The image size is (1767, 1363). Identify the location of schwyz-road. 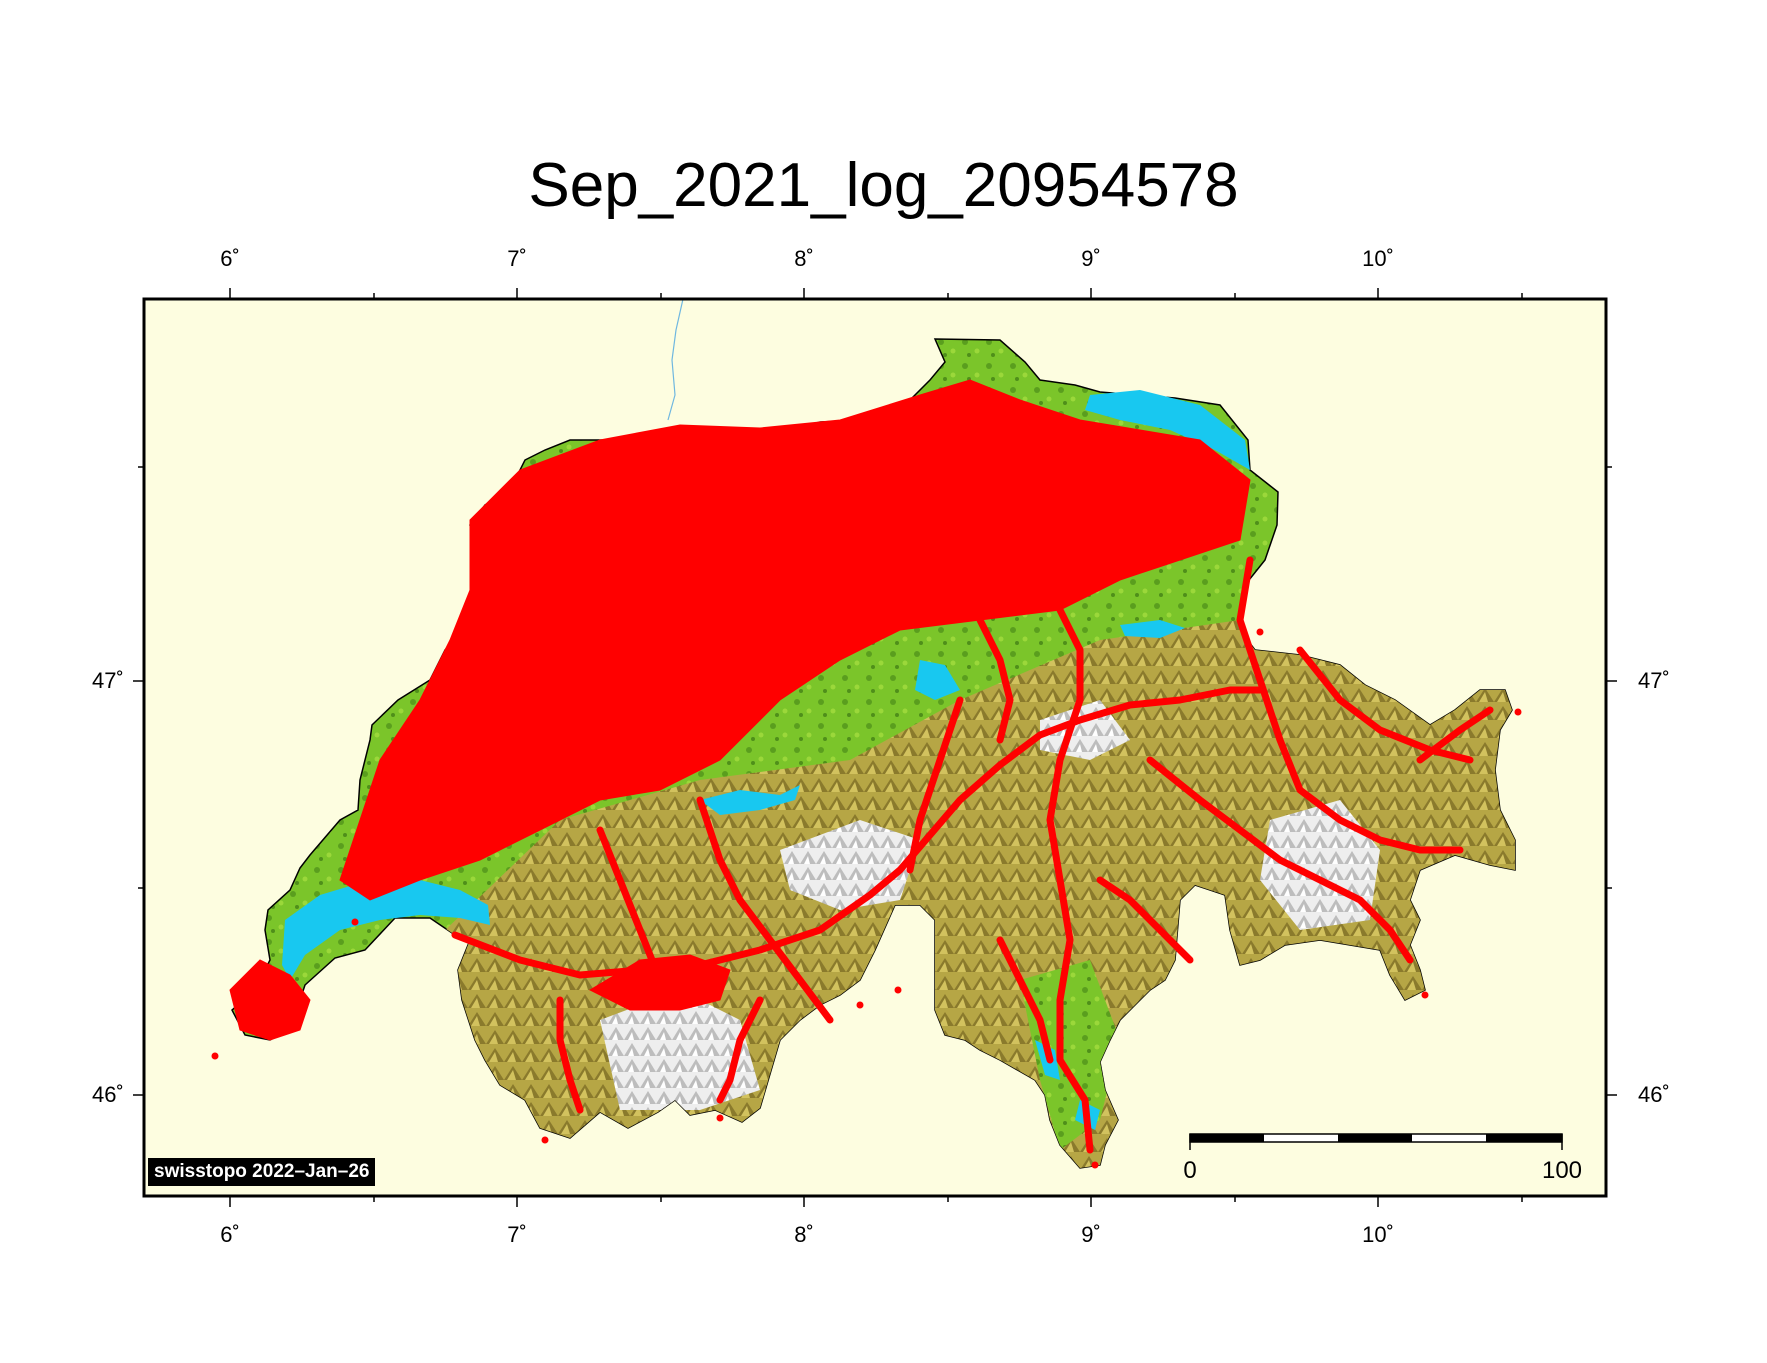
(995, 680).